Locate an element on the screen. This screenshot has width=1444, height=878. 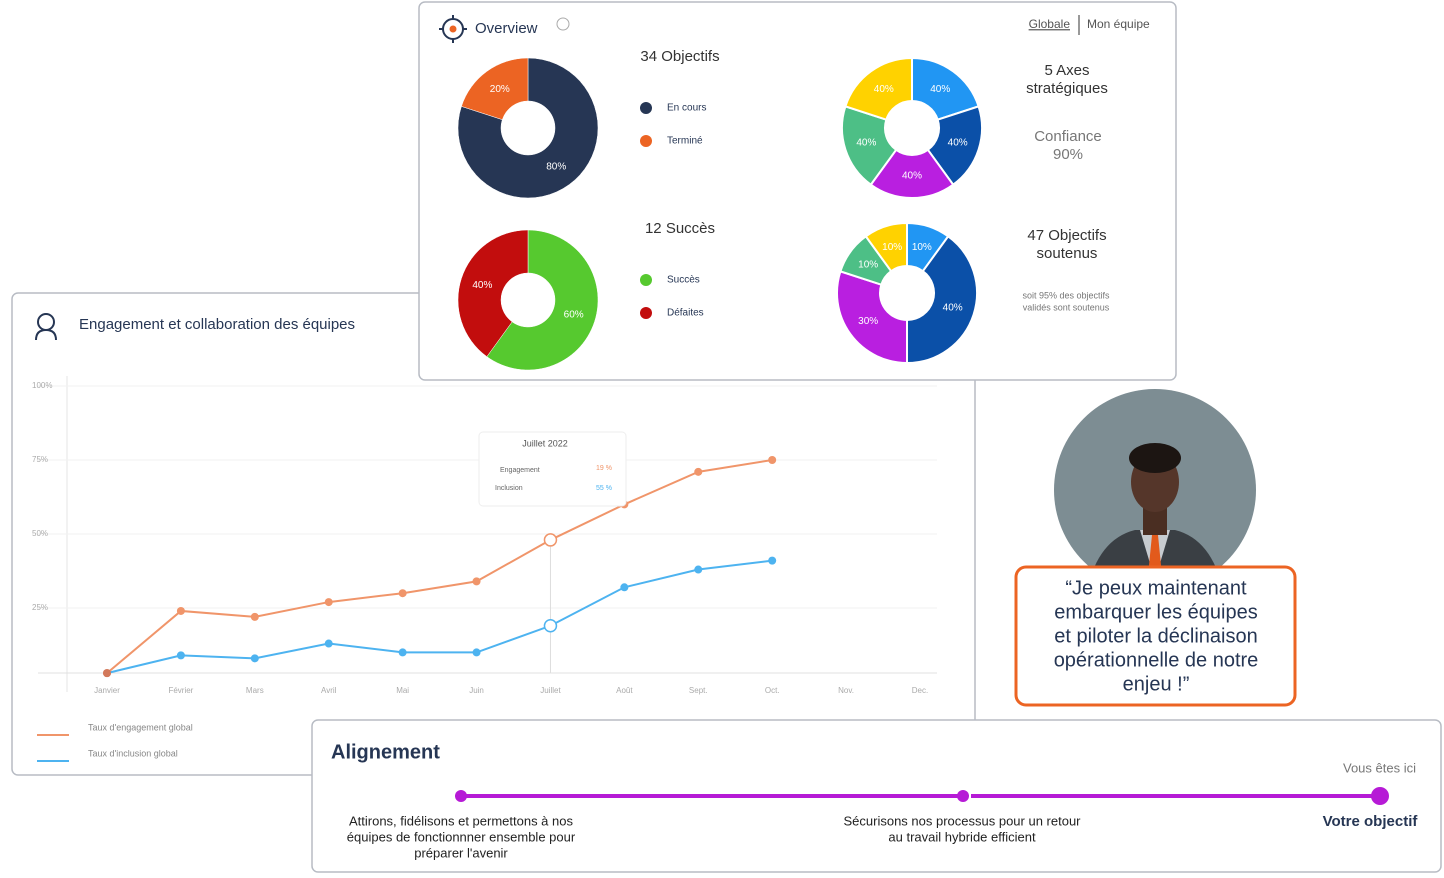
quote-line: embarquer les équipes is located at coordinates (1155, 612).